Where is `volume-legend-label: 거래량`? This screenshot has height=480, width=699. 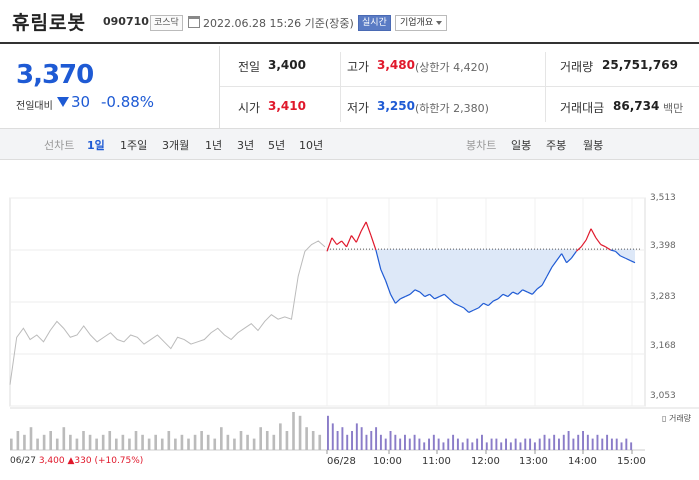
volume-legend-label: 거래량 is located at coordinates (680, 418).